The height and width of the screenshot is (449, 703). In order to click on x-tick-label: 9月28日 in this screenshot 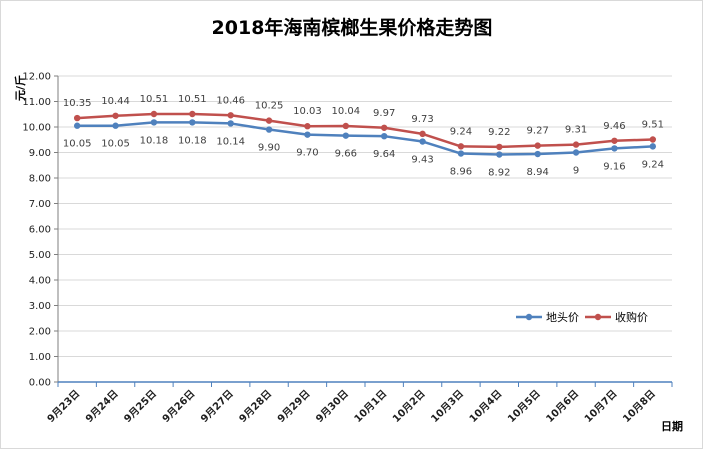, I will do `click(255, 406)`.